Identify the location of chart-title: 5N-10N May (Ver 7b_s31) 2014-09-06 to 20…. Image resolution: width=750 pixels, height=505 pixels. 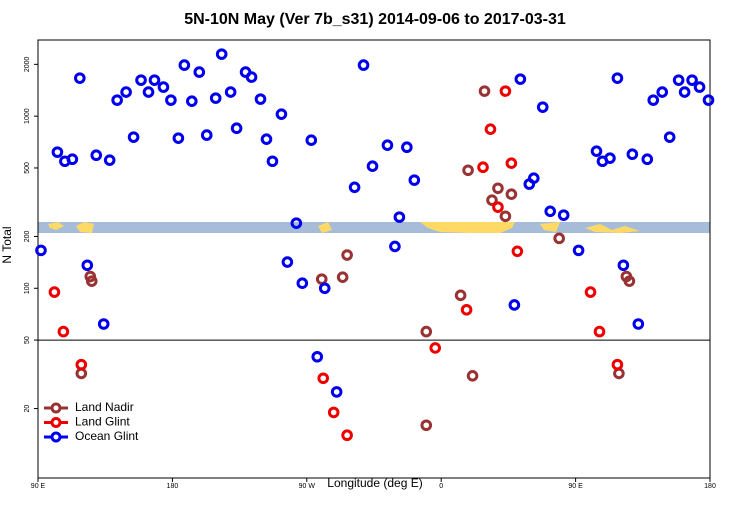
(375, 19).